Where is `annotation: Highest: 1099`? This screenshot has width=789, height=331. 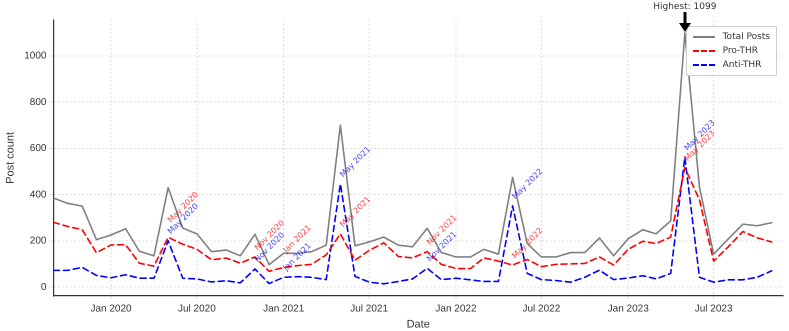
annotation: Highest: 1099 is located at coordinates (685, 7).